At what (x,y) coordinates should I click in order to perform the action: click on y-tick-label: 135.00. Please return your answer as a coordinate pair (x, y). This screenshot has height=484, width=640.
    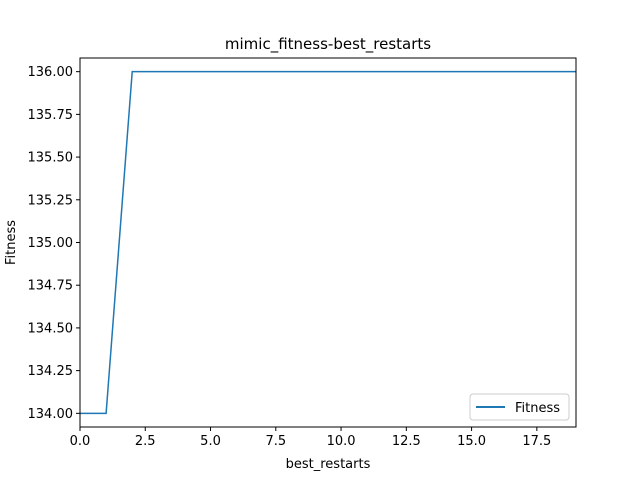
    Looking at the image, I should click on (51, 243).